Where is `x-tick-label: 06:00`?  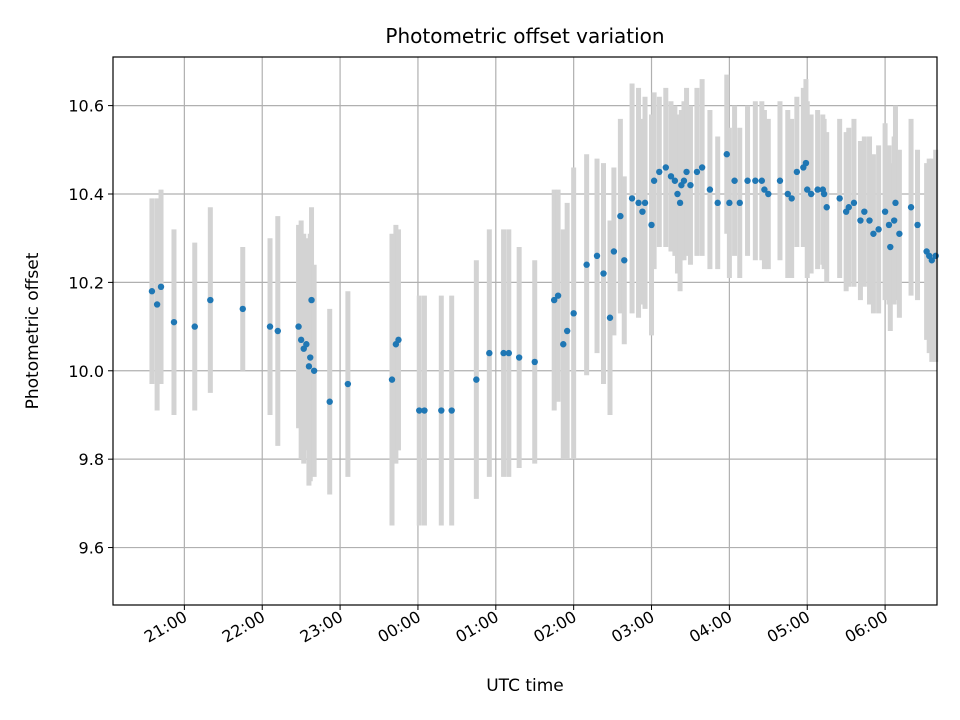 x-tick-label: 06:00 is located at coordinates (866, 627).